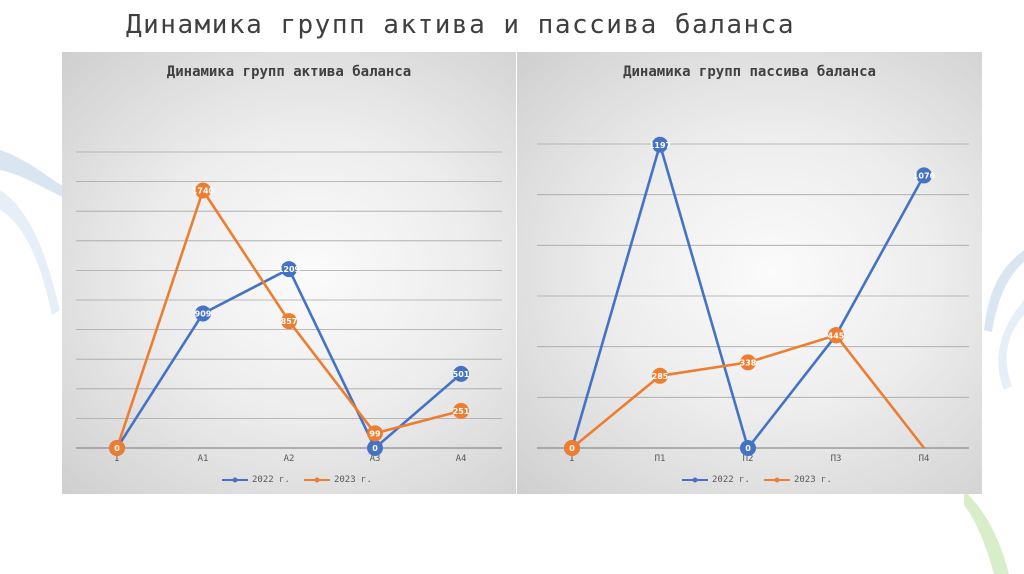 Image resolution: width=1024 pixels, height=574 pixels. What do you see at coordinates (748, 459) in the screenshot?
I see `x-tick-label: П2` at bounding box center [748, 459].